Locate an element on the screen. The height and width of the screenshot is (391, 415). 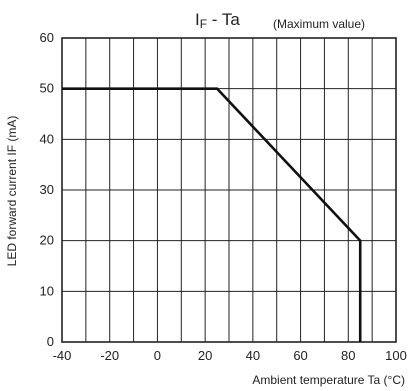
chart-title: IF - Ta is located at coordinates (217, 20).